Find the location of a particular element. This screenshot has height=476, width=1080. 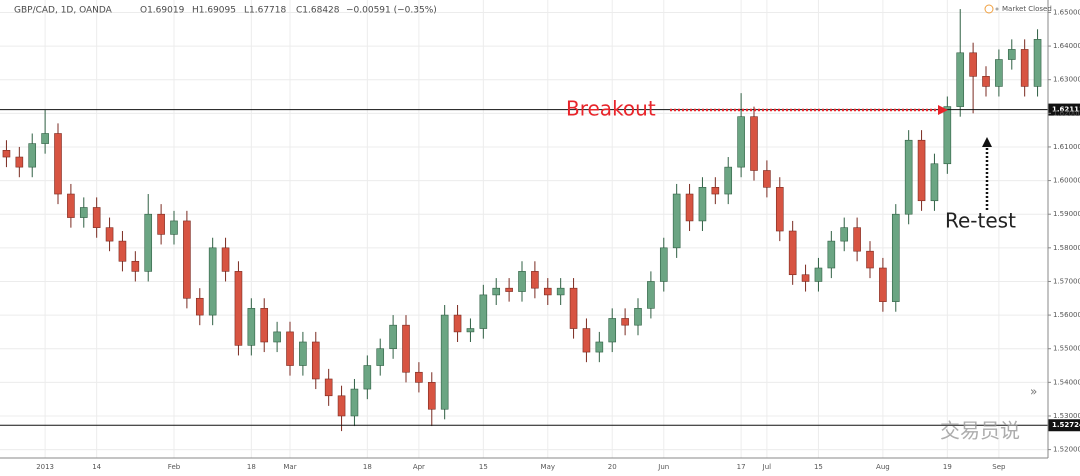

market-status: Market Closed is located at coordinates (1027, 9).